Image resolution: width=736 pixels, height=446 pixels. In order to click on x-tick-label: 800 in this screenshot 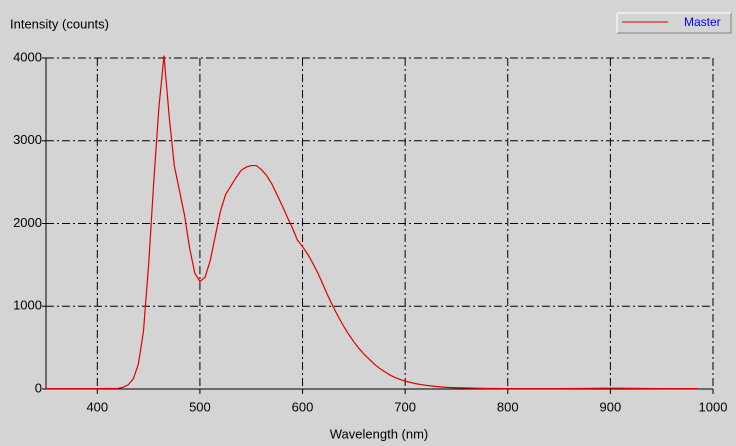, I will do `click(508, 406)`.